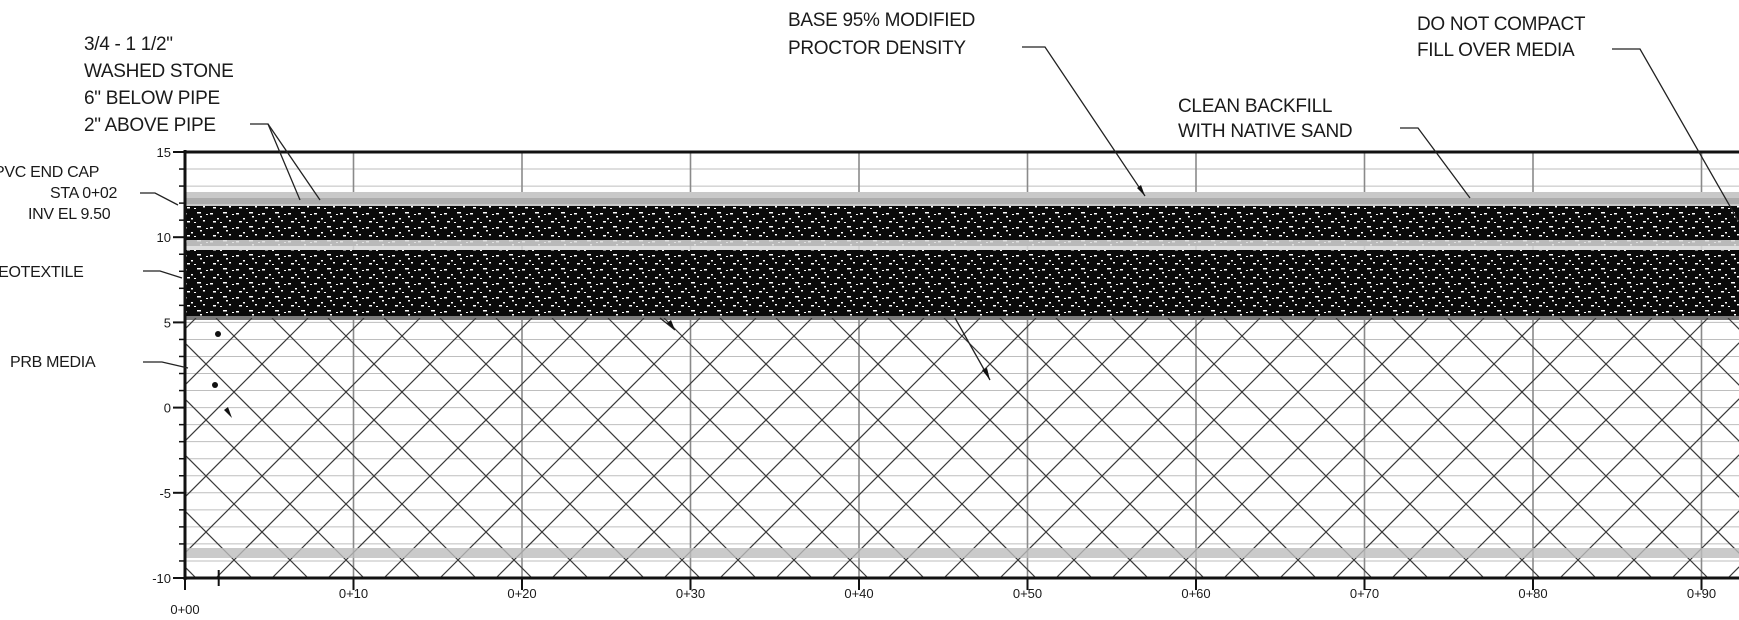 This screenshot has width=1739, height=620. What do you see at coordinates (53, 362) in the screenshot?
I see `callout-prb-media: PRB MEDIA` at bounding box center [53, 362].